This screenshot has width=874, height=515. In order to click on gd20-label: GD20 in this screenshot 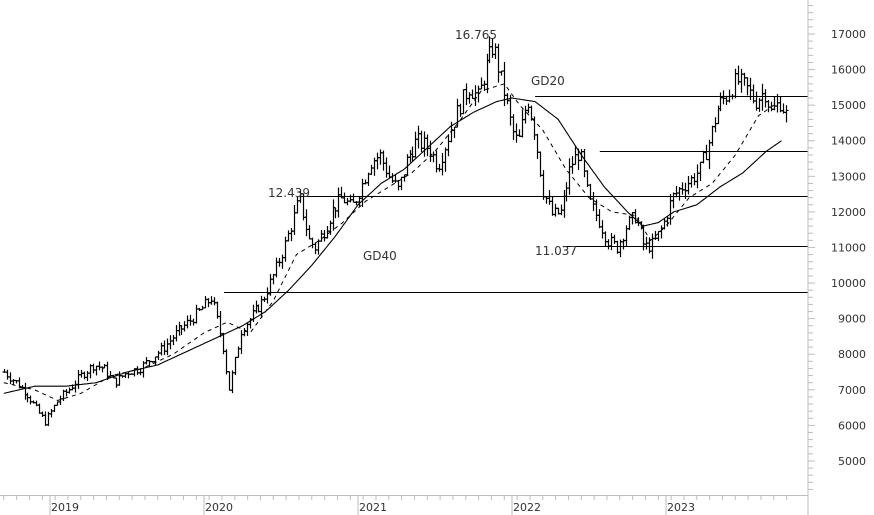, I will do `click(548, 81)`.